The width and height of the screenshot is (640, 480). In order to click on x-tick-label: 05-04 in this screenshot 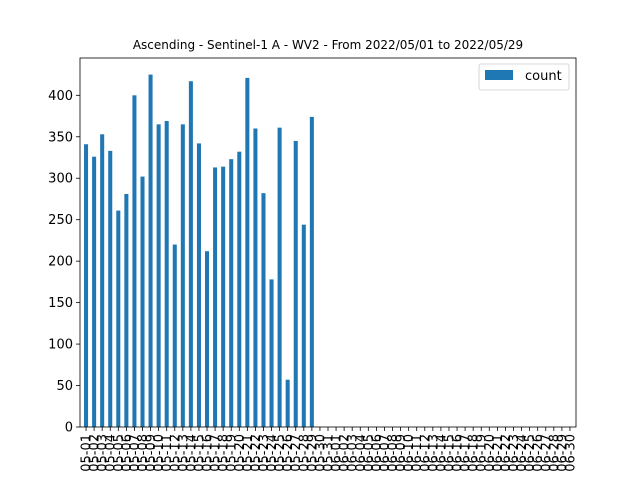, I will do `click(111, 453)`.